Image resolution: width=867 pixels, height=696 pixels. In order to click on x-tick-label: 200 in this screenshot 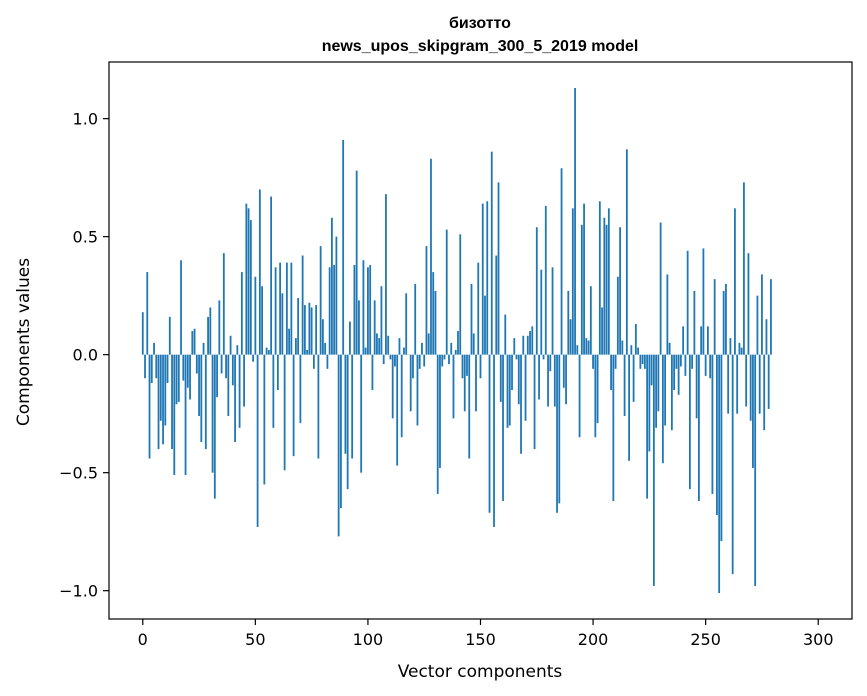, I will do `click(593, 639)`.